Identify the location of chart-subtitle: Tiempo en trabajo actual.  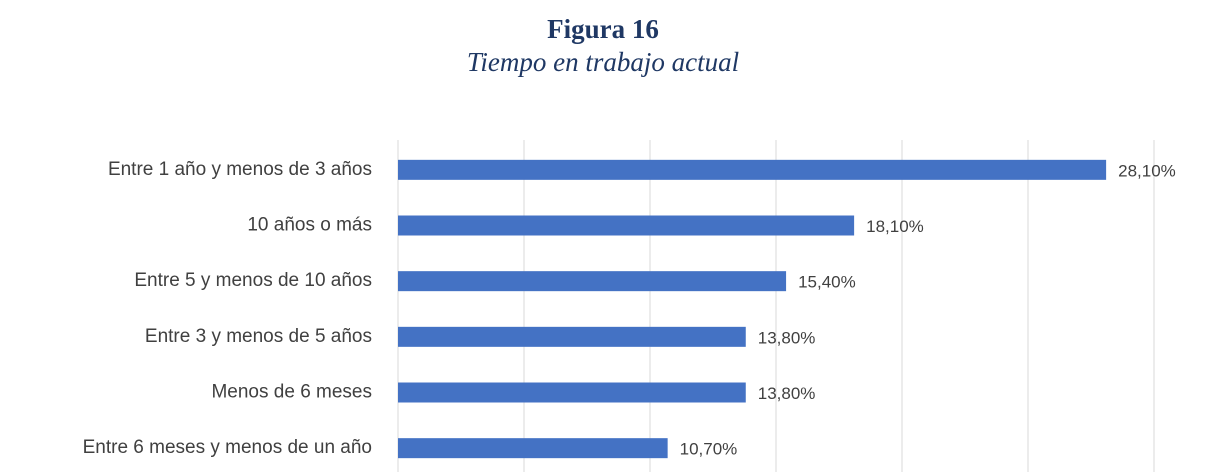
(603, 62).